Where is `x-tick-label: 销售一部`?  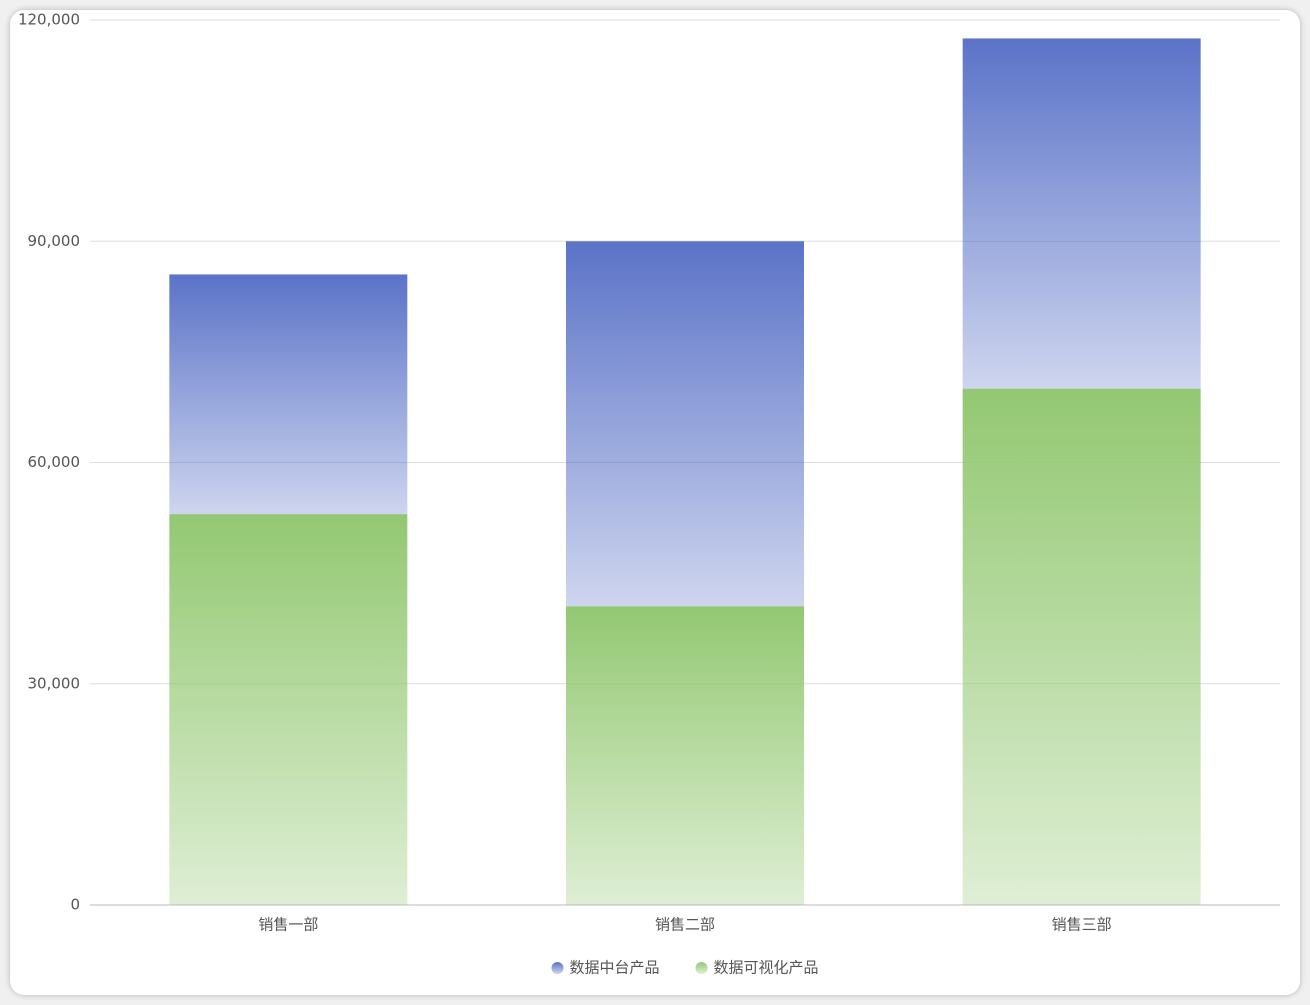
x-tick-label: 销售一部 is located at coordinates (288, 925).